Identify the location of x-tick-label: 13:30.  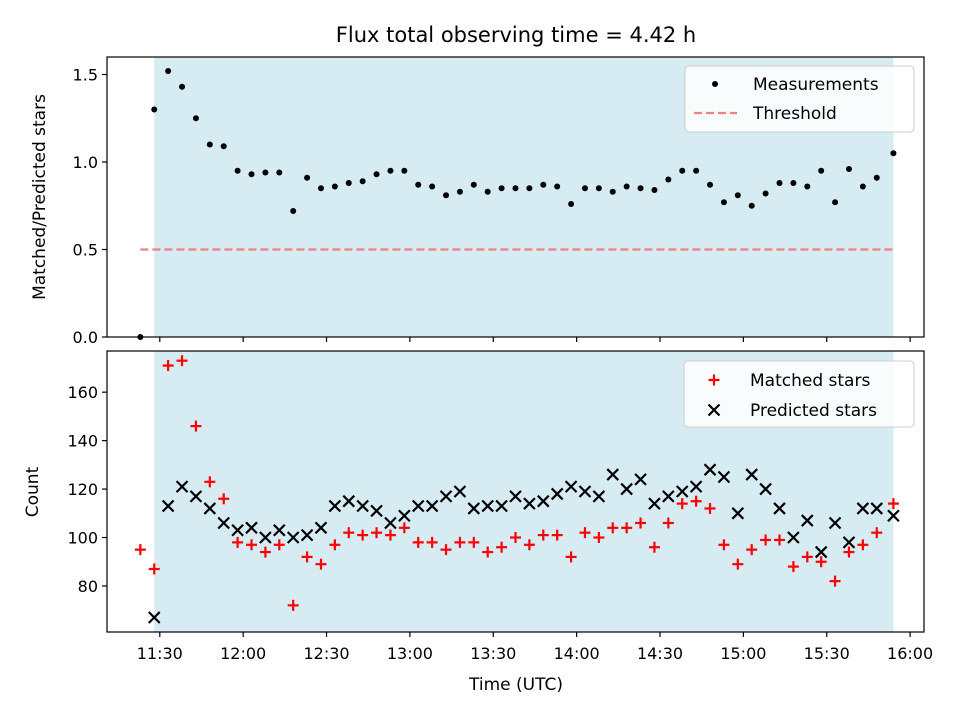
(493, 653).